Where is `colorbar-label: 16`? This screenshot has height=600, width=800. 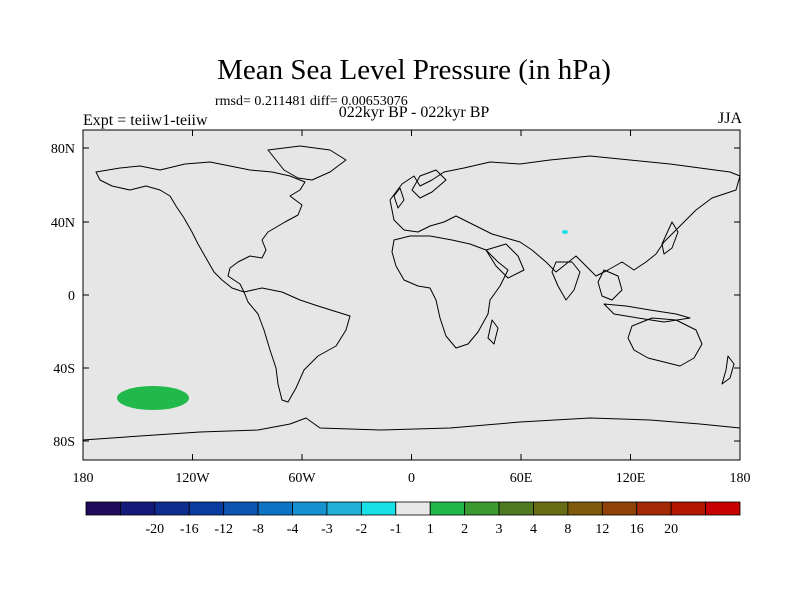
colorbar-label: 16 is located at coordinates (637, 529).